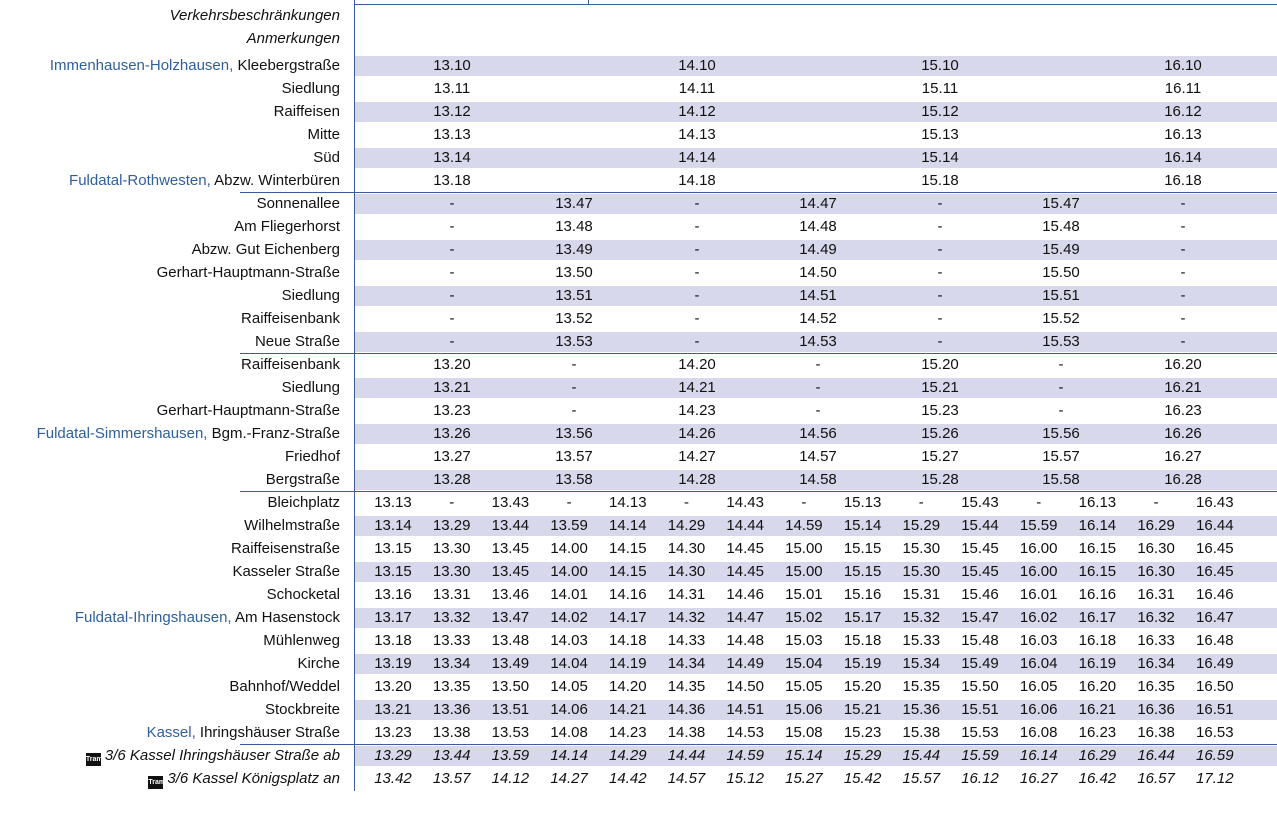 The width and height of the screenshot is (1277, 828). Describe the element at coordinates (451, 686) in the screenshot. I see `time-cell: 13.35` at that location.